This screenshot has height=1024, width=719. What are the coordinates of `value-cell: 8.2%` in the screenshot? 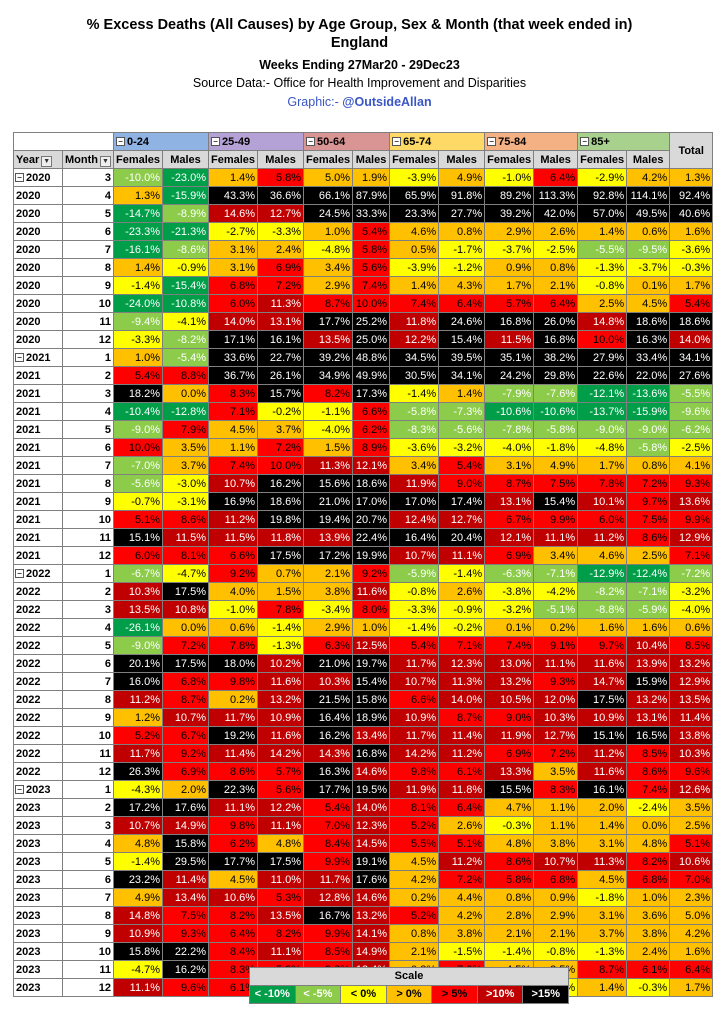 It's located at (281, 933).